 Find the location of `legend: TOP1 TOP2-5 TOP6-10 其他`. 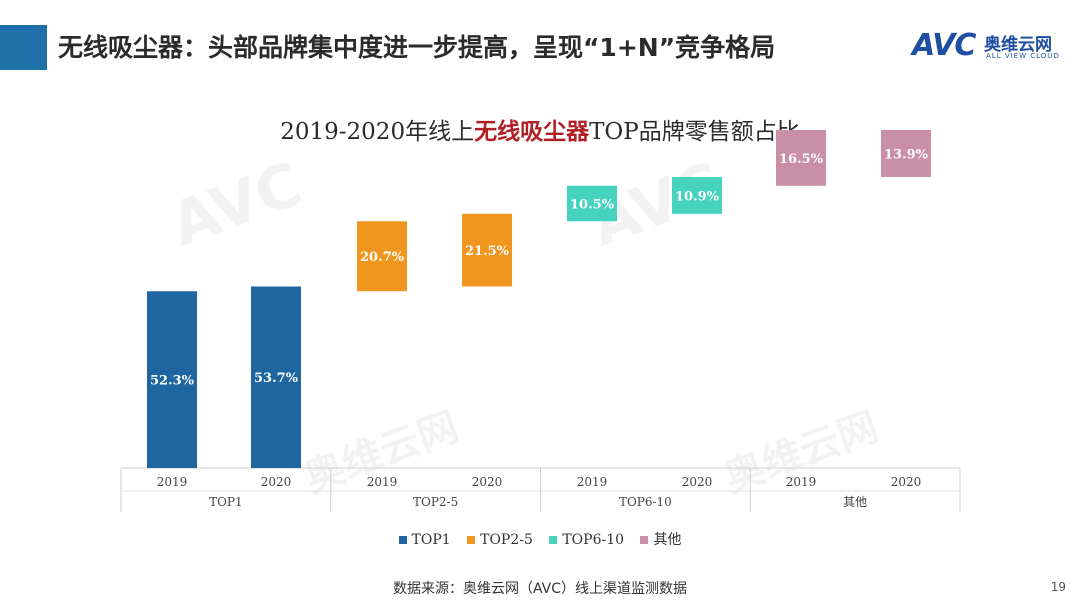

legend: TOP1 TOP2-5 TOP6-10 其他 is located at coordinates (540, 539).